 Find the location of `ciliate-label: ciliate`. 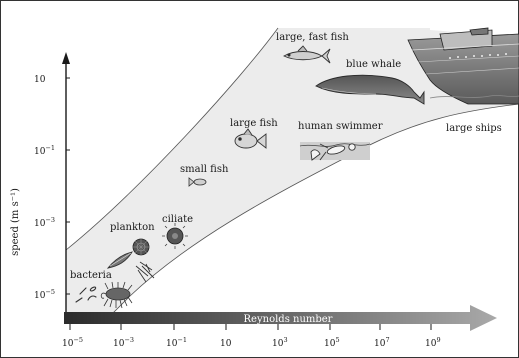

ciliate-label: ciliate is located at coordinates (177, 219).